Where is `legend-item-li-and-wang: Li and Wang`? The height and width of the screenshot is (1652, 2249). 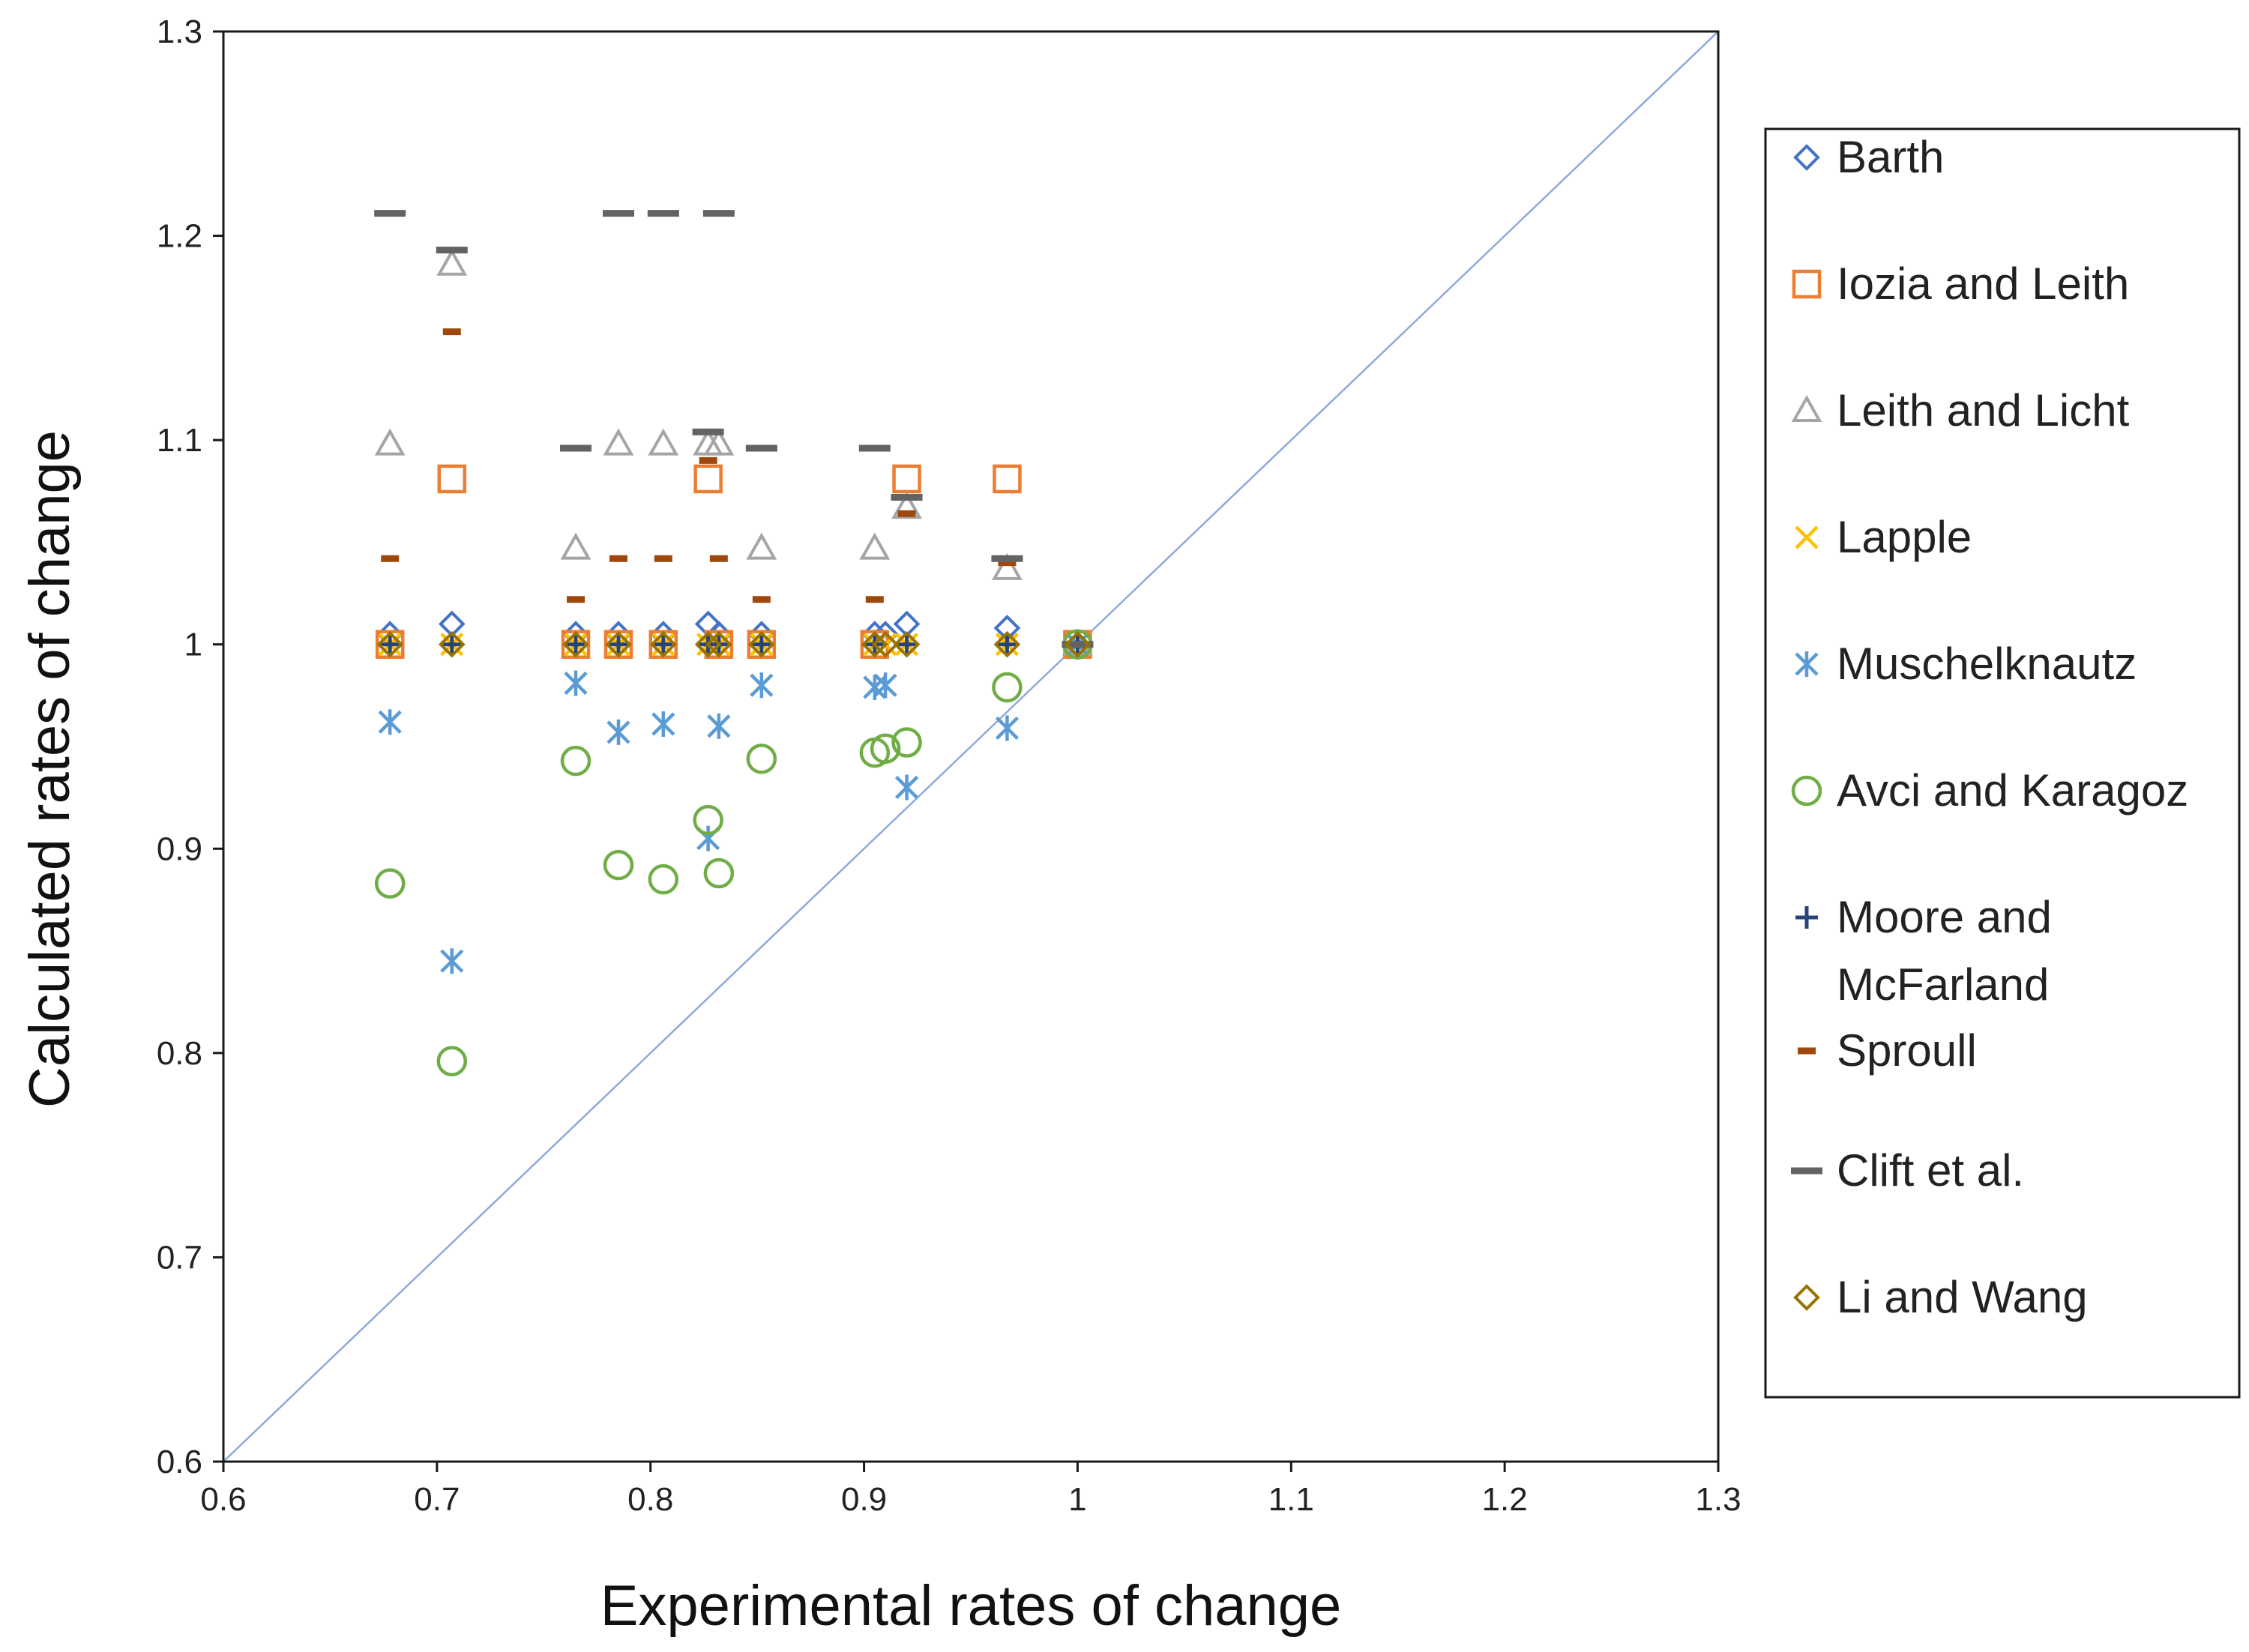
legend-item-li-and-wang: Li and Wang is located at coordinates (1941, 1297).